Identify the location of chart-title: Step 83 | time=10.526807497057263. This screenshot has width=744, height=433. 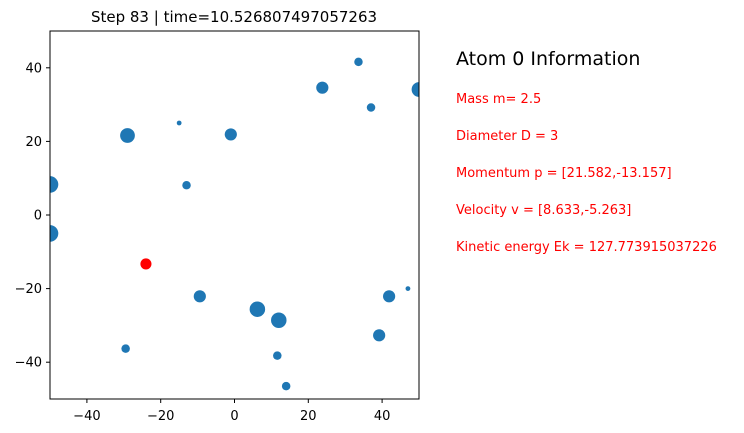
(234, 17).